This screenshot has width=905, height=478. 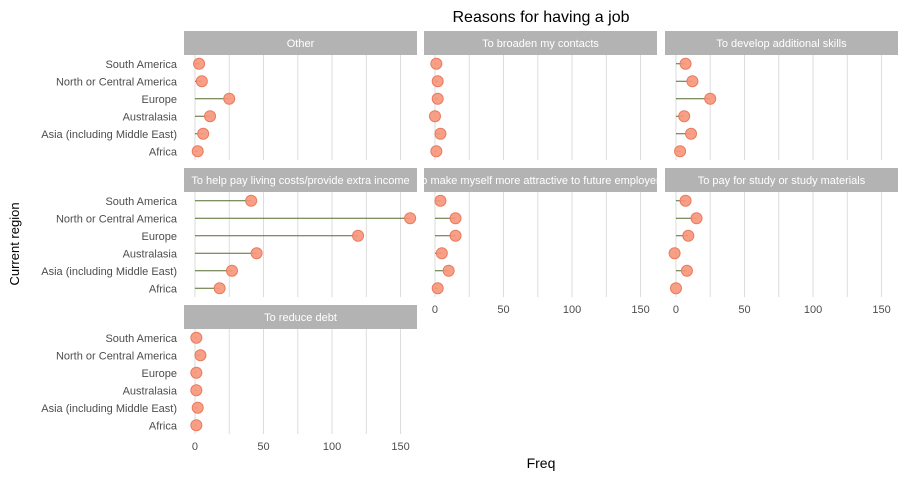 What do you see at coordinates (14, 243) in the screenshot?
I see `y-axis-title: Current region` at bounding box center [14, 243].